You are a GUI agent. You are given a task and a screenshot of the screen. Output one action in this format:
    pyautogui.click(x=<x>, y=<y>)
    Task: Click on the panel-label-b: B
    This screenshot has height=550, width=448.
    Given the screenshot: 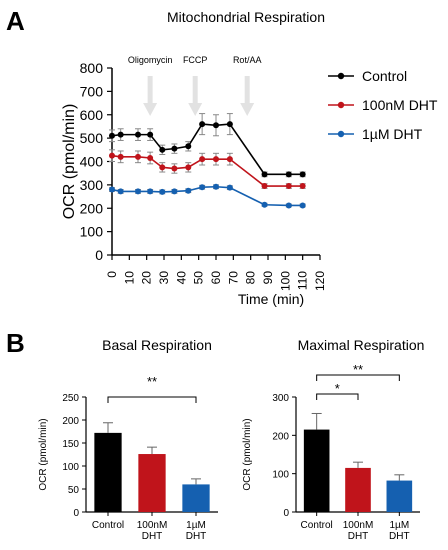 What is the action you would take?
    pyautogui.click(x=15, y=343)
    